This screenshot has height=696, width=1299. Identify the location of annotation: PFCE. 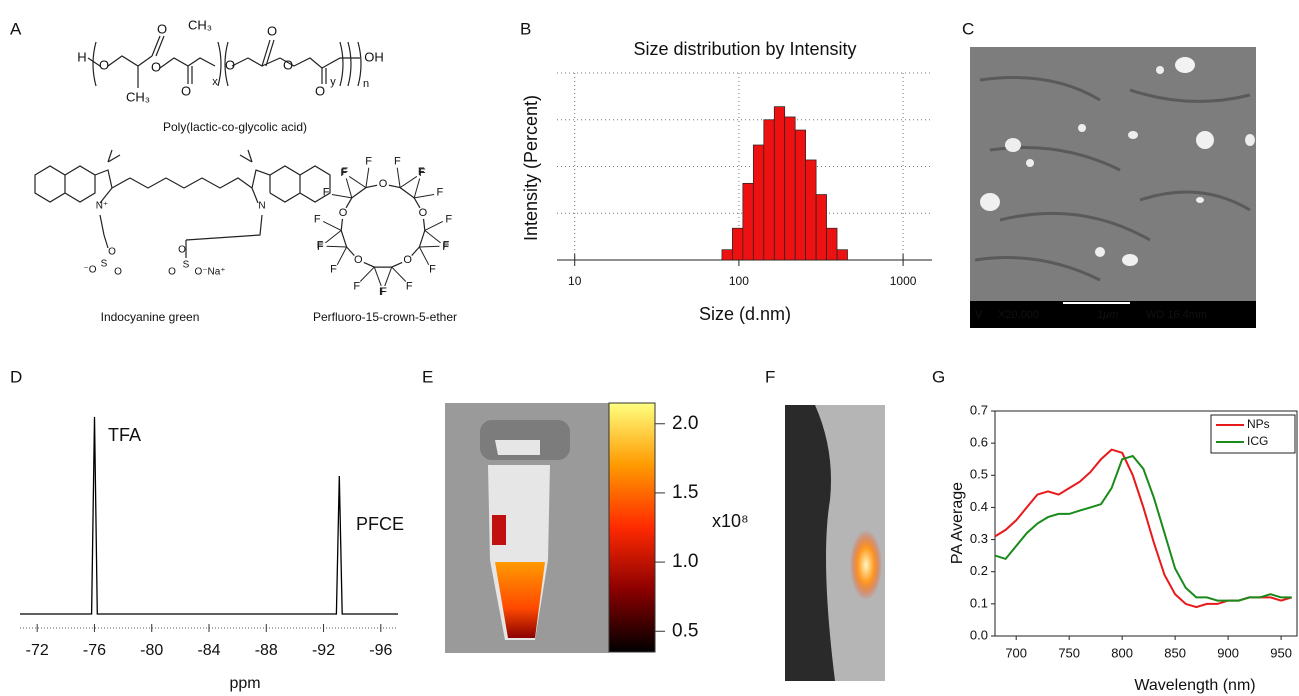
(380, 524).